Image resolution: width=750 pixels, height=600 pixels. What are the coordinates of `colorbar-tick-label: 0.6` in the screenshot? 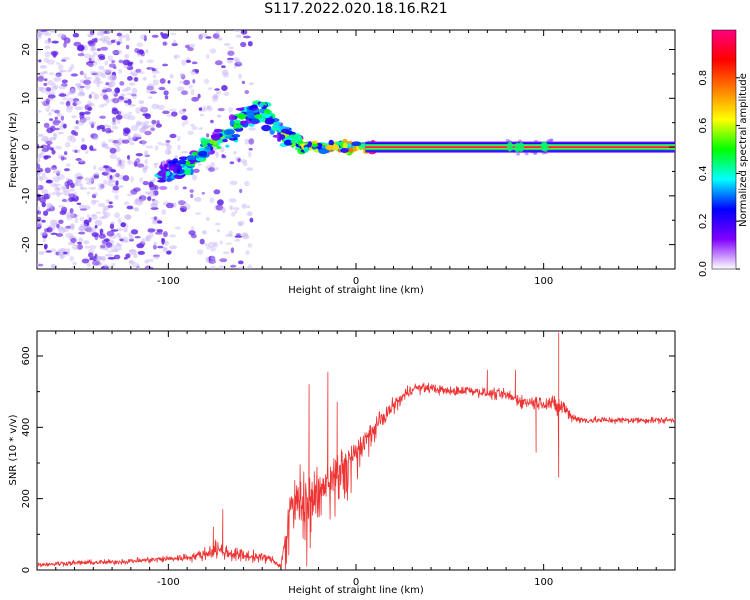 It's located at (703, 126).